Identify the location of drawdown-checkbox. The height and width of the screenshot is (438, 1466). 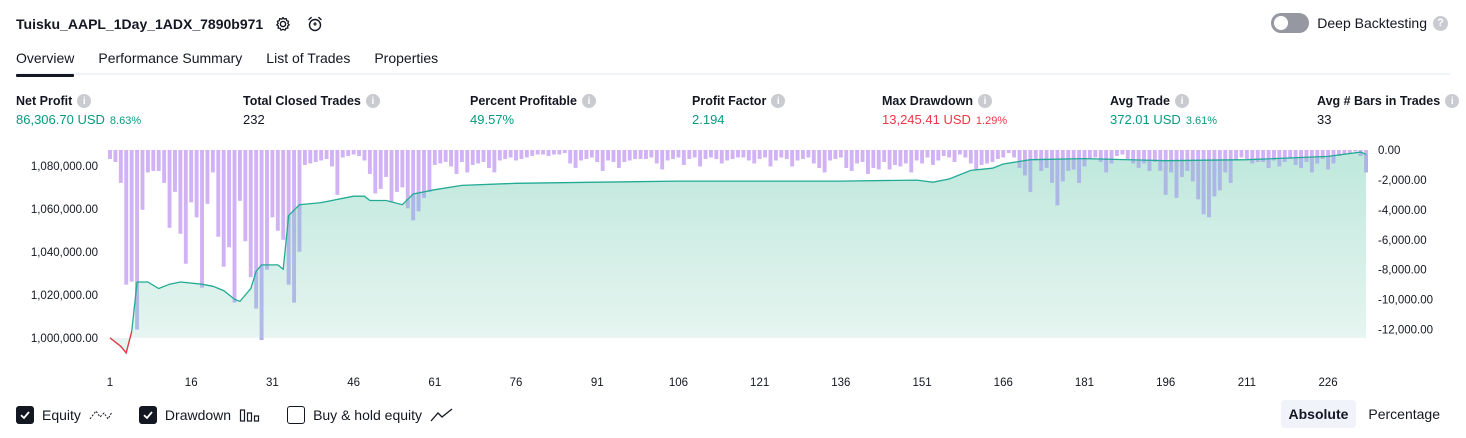
(148, 415).